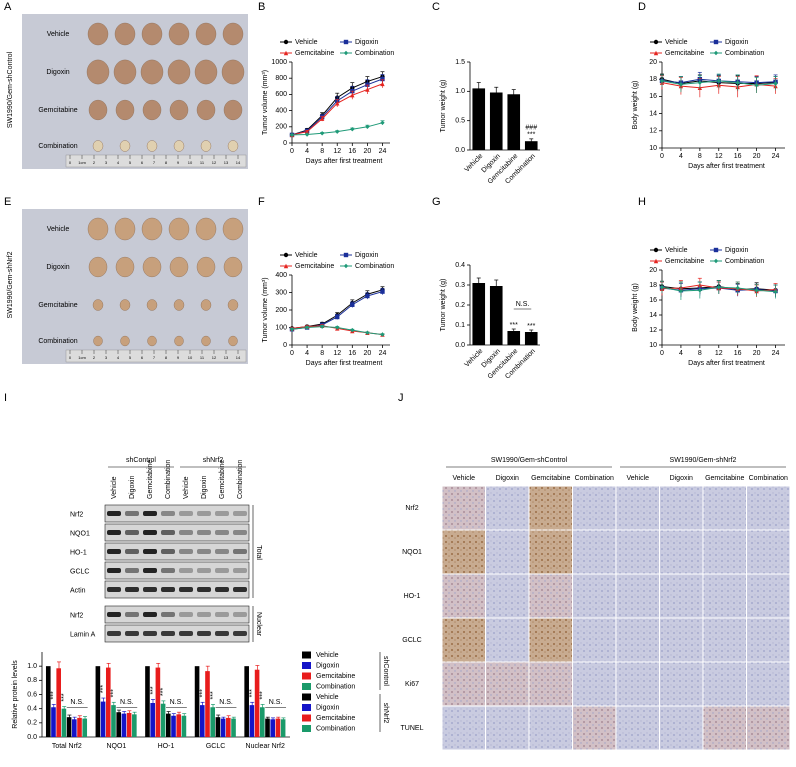 The image size is (796, 767). Describe the element at coordinates (374, 266) in the screenshot. I see `legend-label: Combination` at that location.